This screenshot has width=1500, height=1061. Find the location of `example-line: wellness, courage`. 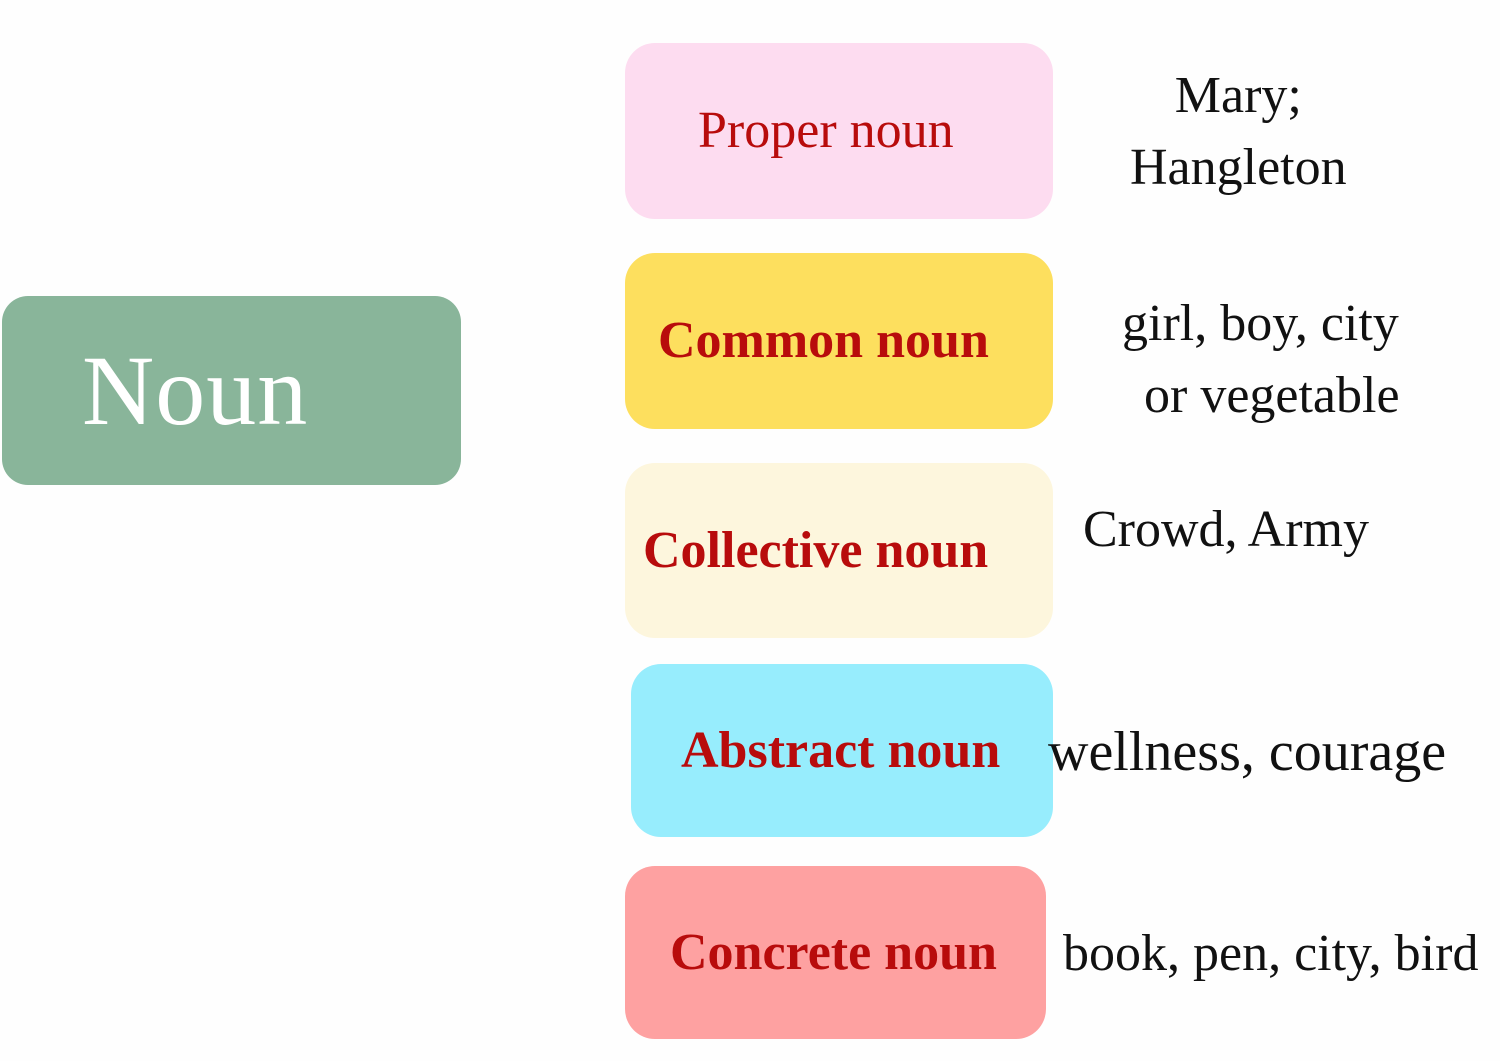

example-line: wellness, courage is located at coordinates (1247, 752).